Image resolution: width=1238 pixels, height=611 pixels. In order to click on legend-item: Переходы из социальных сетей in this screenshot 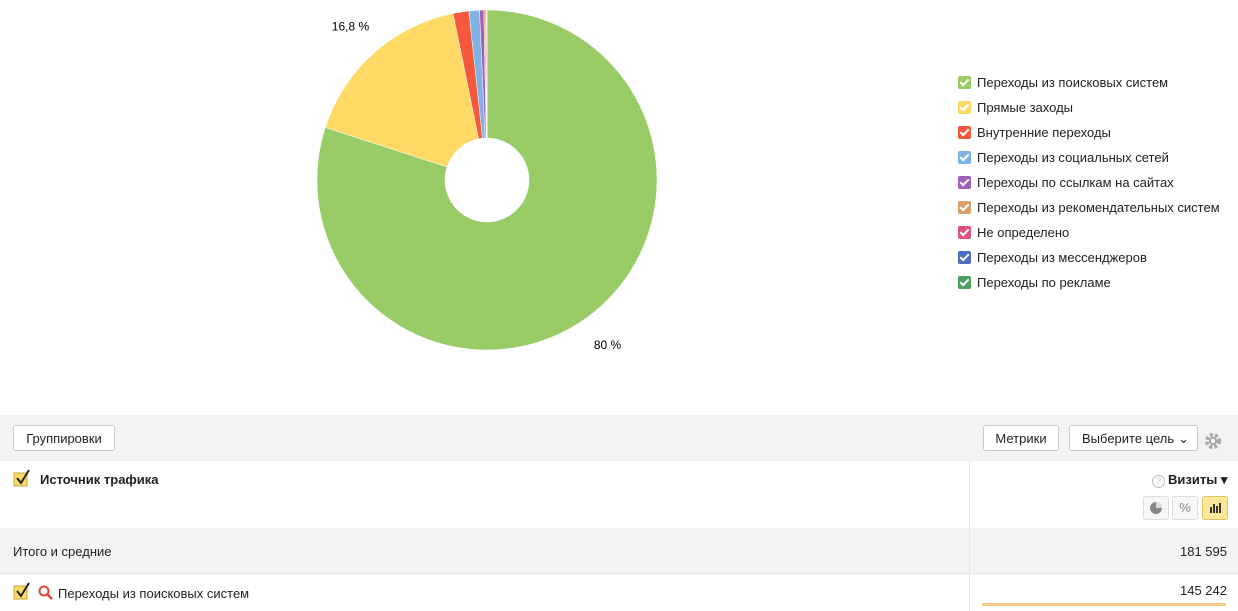, I will do `click(1063, 157)`.